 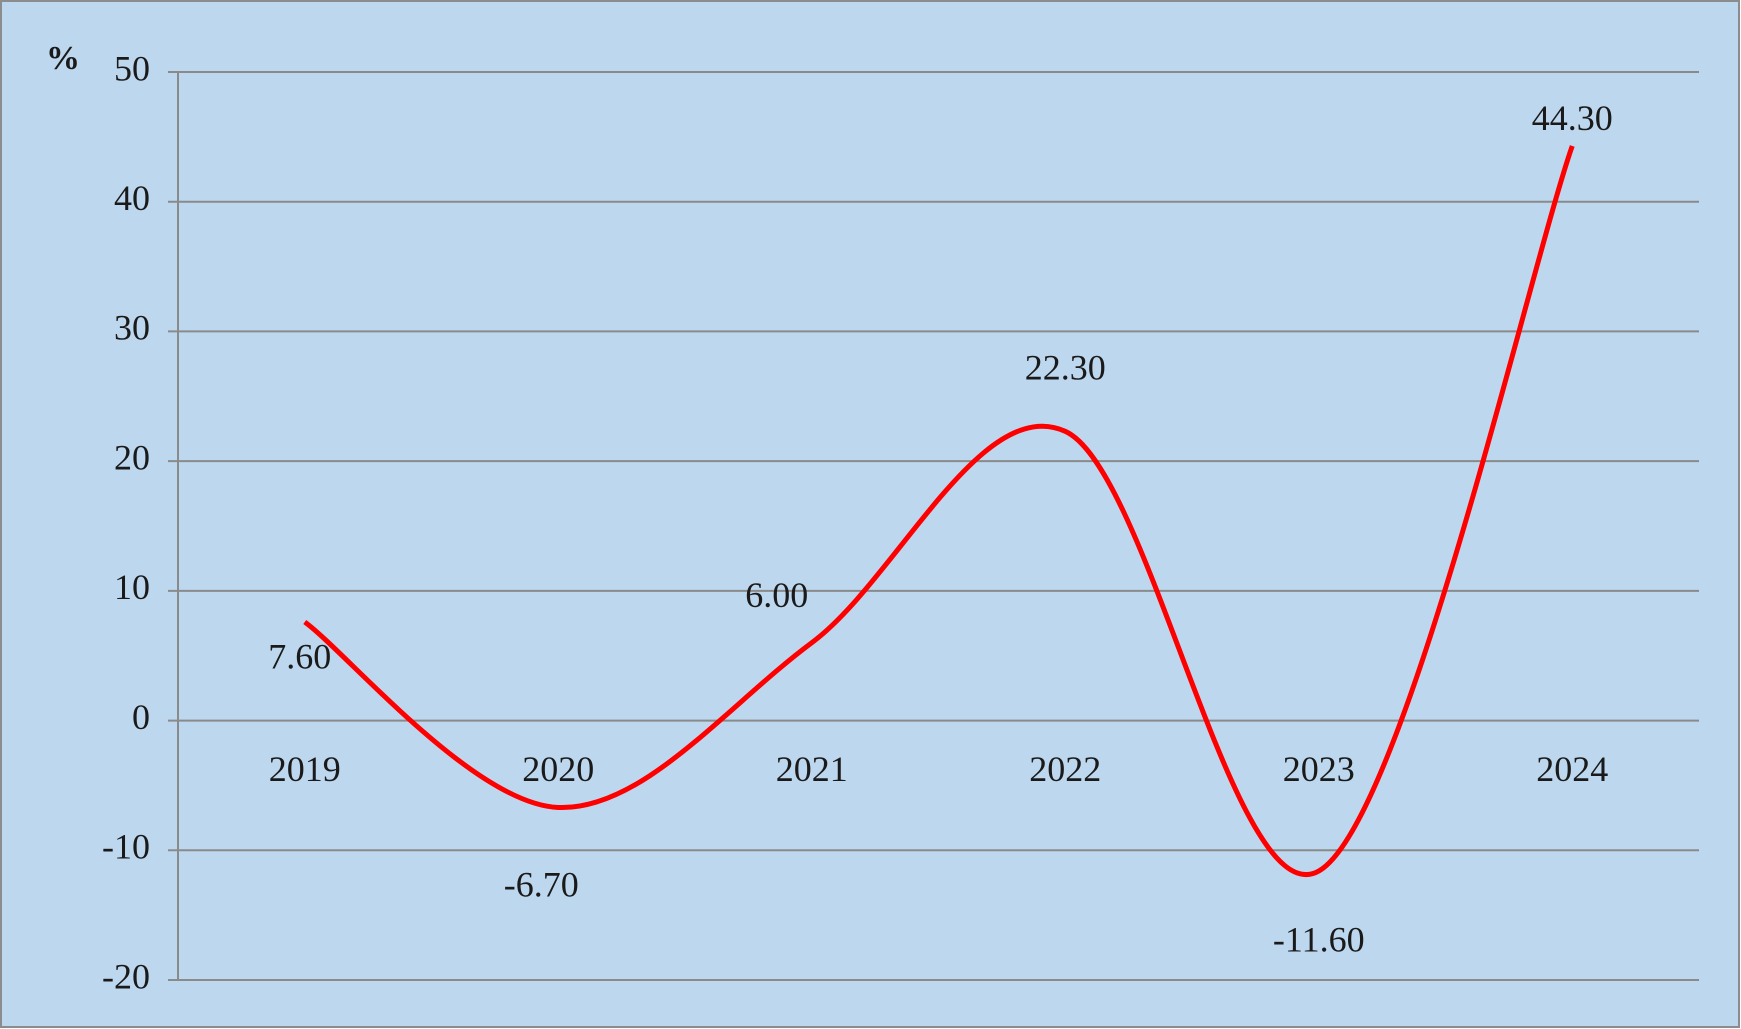 What do you see at coordinates (776, 595) in the screenshot?
I see `data-label: 6.00` at bounding box center [776, 595].